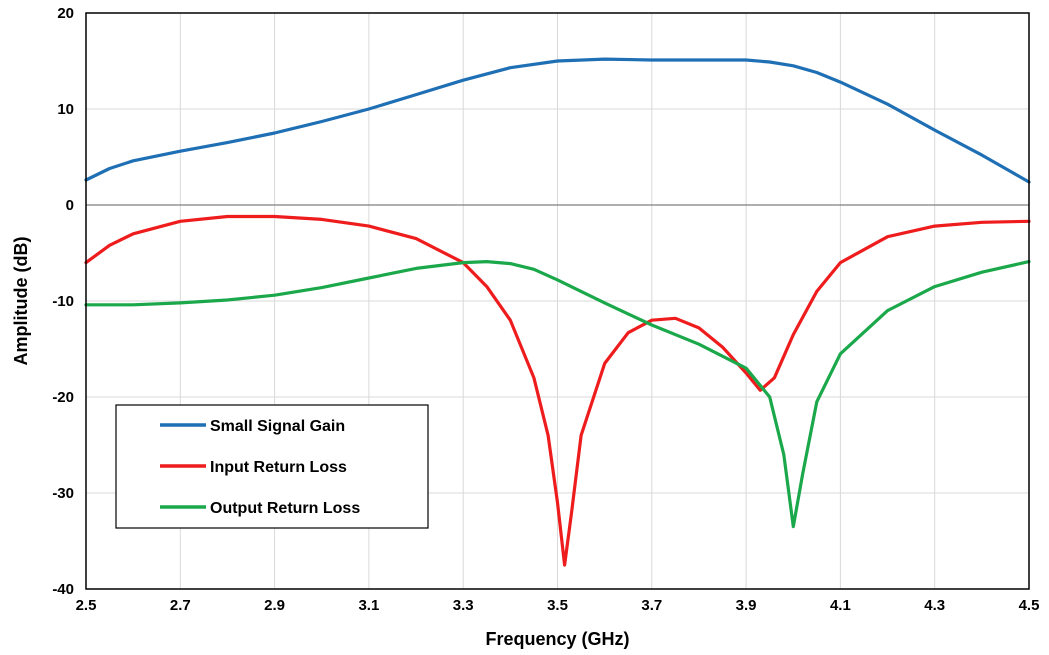 This screenshot has height=655, width=1049. Describe the element at coordinates (934, 605) in the screenshot. I see `x-tick-label: 4.3` at that location.